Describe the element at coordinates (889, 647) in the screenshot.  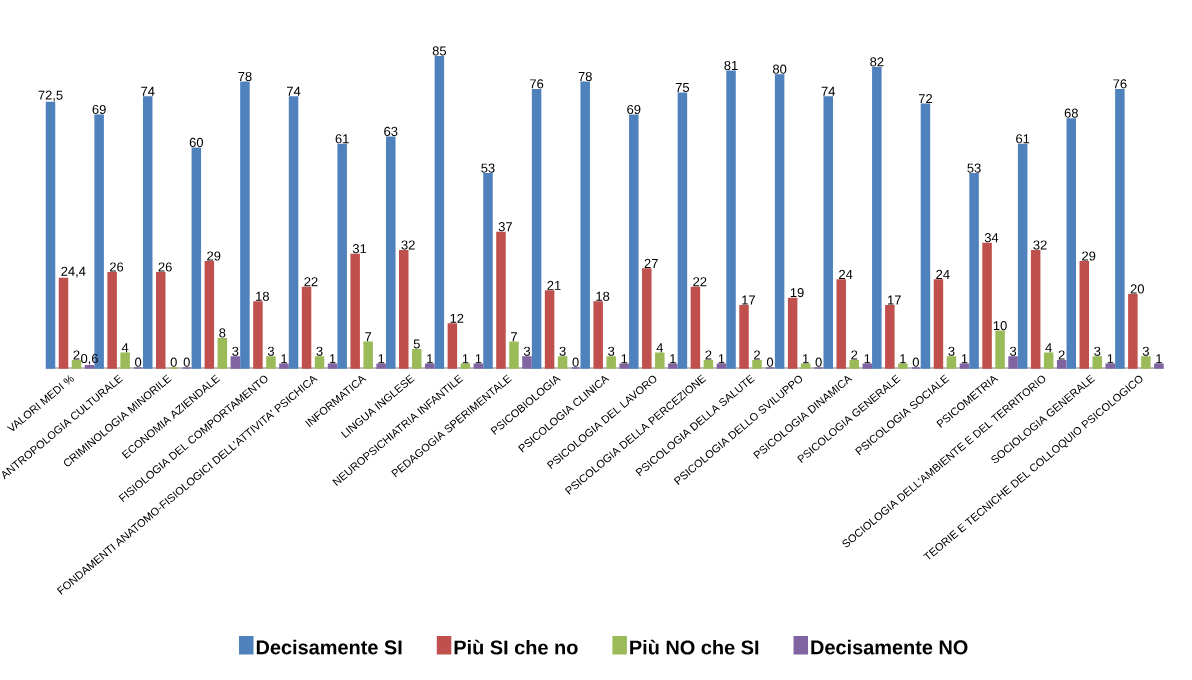
I see `legend-label: Decisamente NO` at that location.